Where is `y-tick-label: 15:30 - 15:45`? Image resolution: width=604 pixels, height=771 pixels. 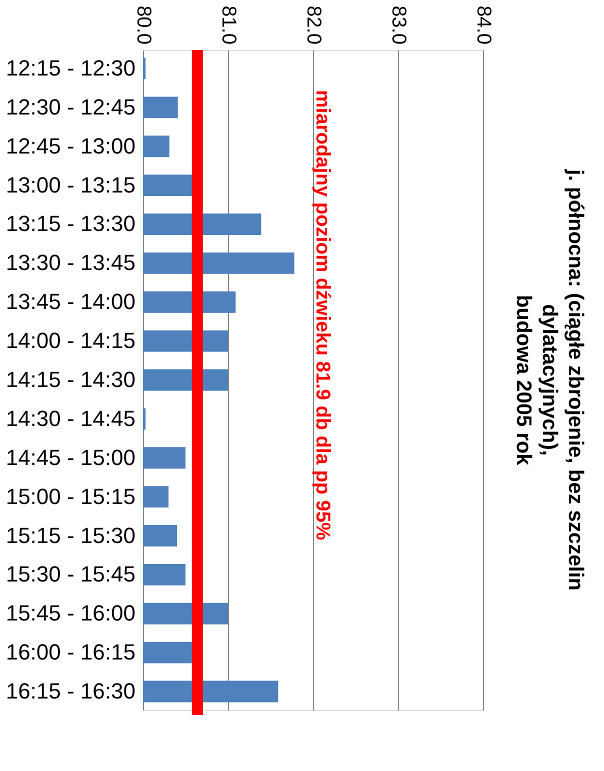 y-tick-label: 15:30 - 15:45 is located at coordinates (71, 574).